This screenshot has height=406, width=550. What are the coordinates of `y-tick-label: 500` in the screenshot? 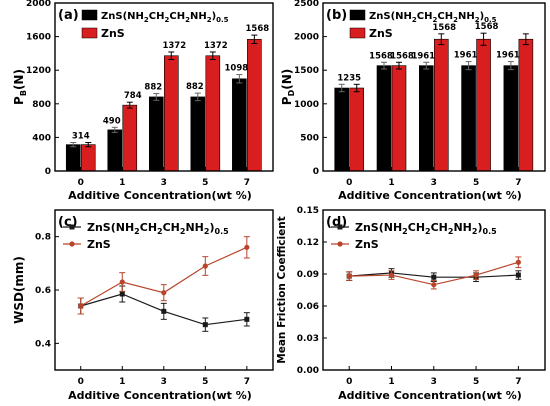 It's located at (309, 138).